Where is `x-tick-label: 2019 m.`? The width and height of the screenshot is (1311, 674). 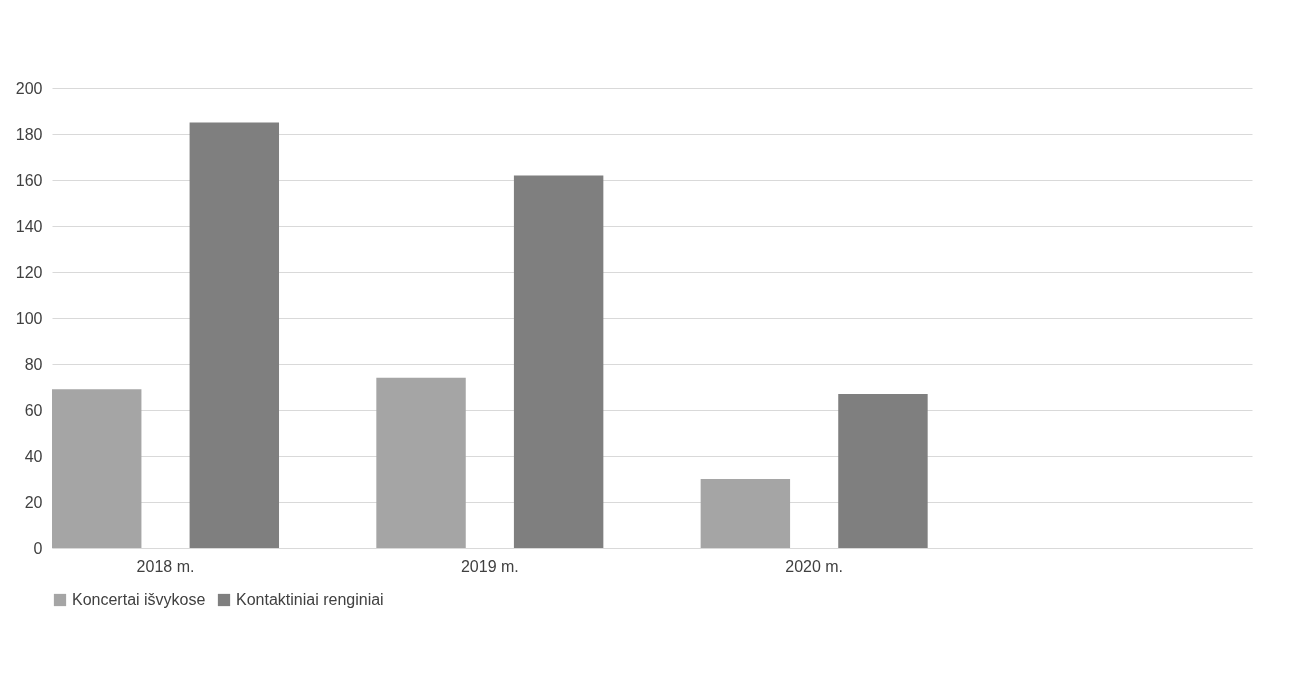
x-tick-label: 2019 m. is located at coordinates (489, 566).